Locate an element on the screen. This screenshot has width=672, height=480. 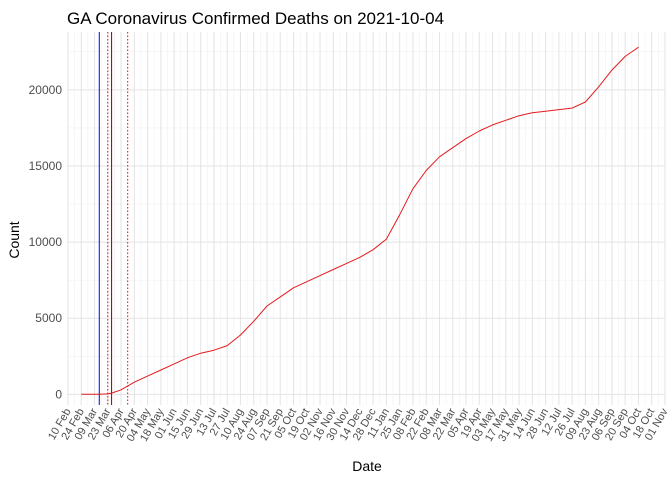
y-tick-label: 0 is located at coordinates (58, 394).